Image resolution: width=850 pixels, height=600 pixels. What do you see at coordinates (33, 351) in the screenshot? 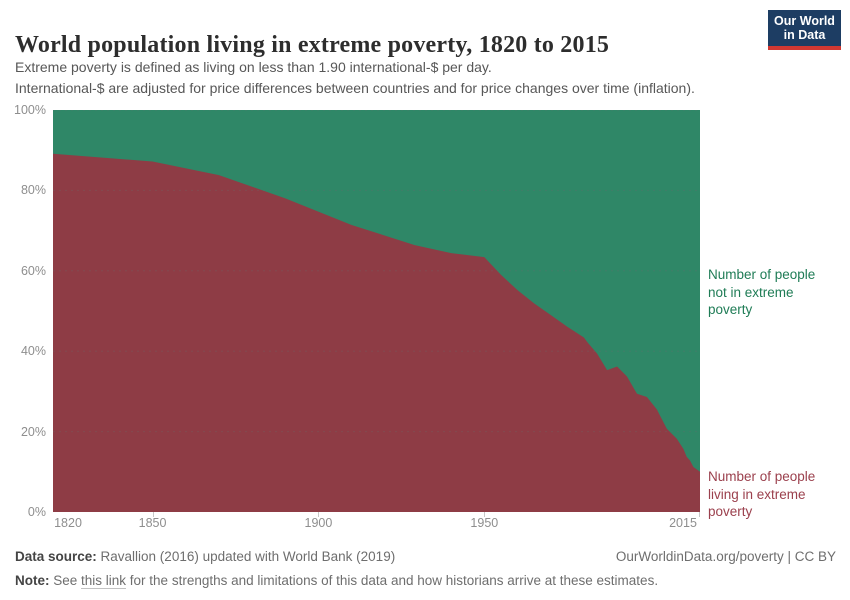
I see `y-axis-label-40: 40%` at bounding box center [33, 351].